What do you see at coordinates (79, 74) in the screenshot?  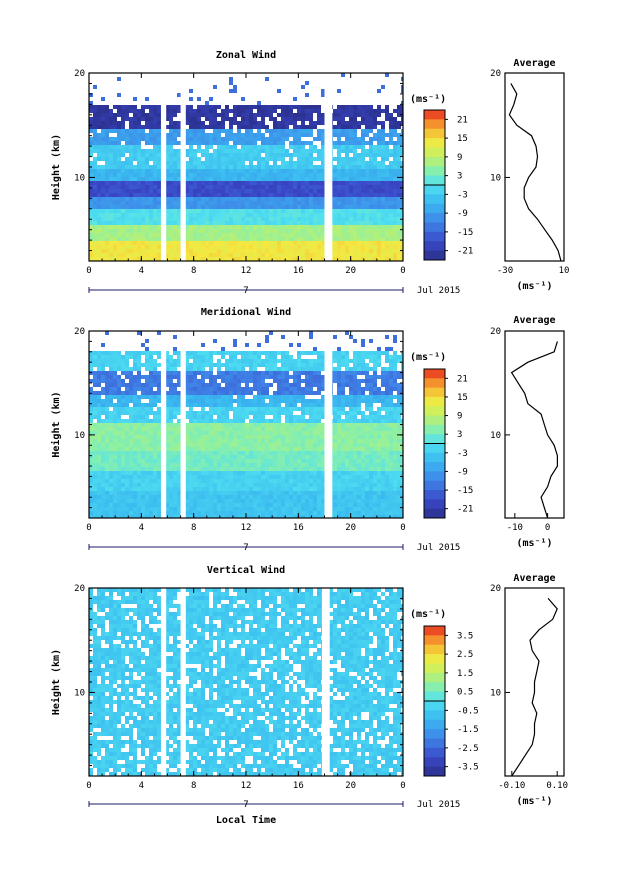 I see `y-tick-label: 20` at bounding box center [79, 74].